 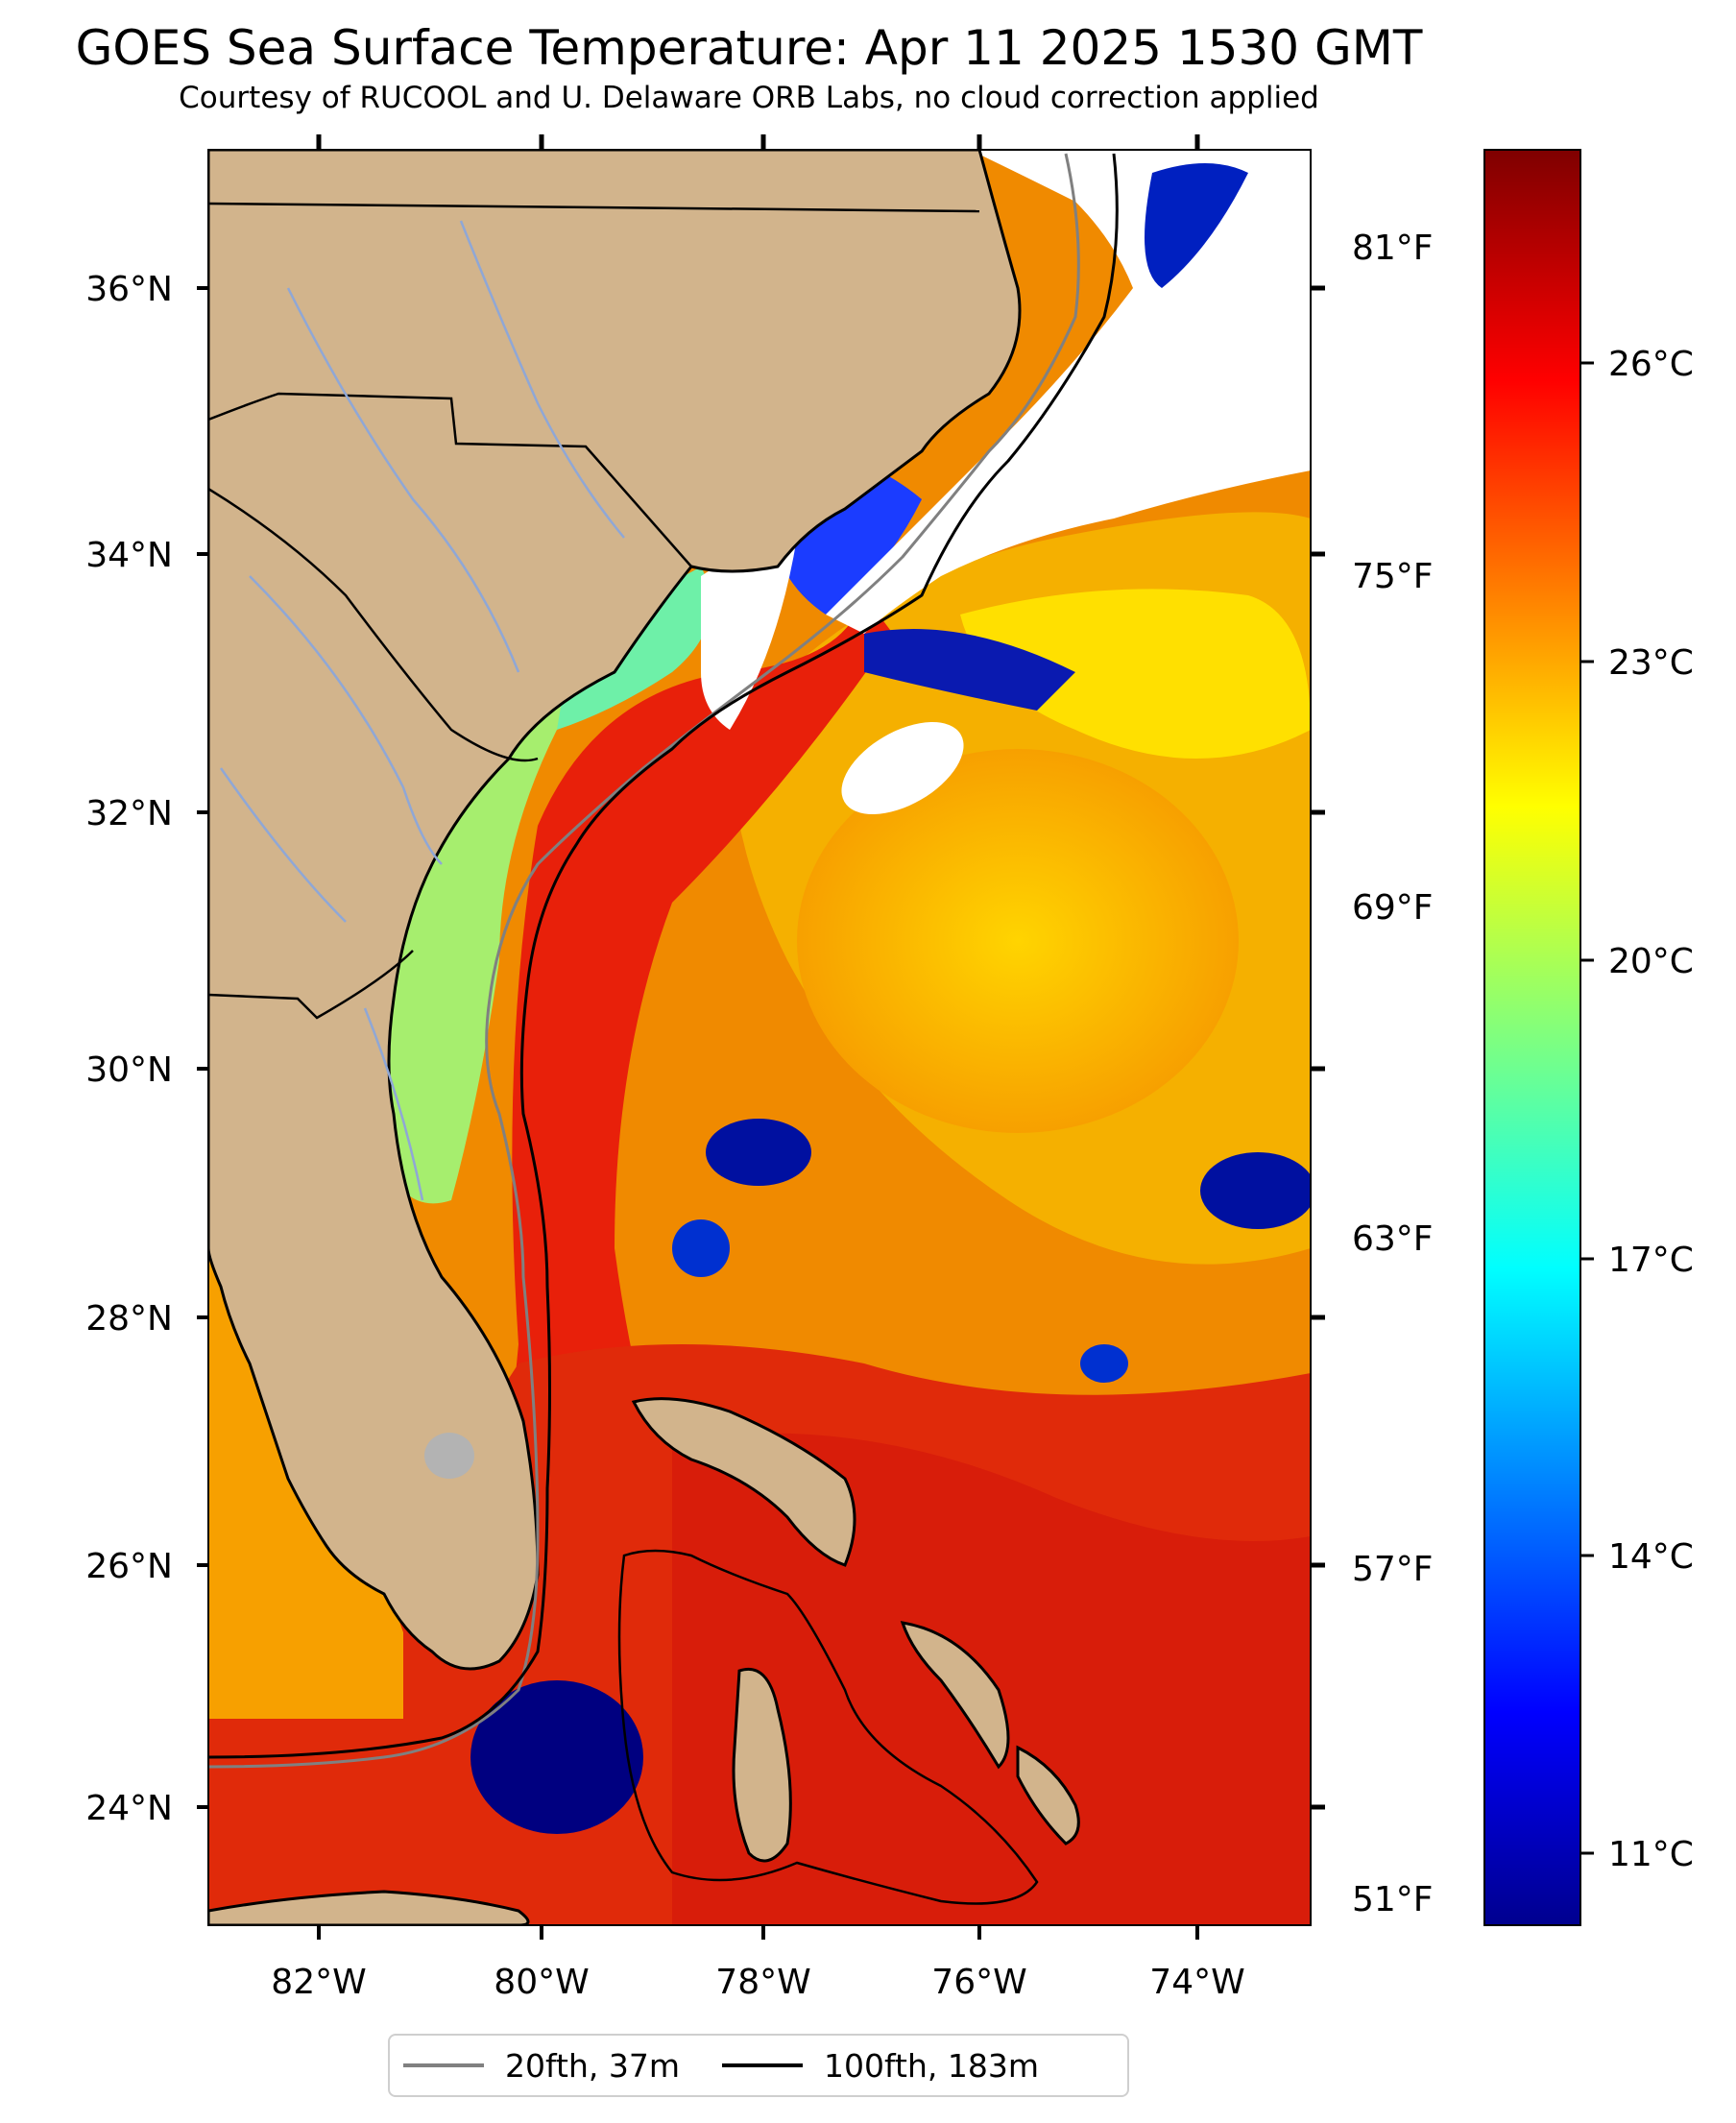 What do you see at coordinates (1135, 674) in the screenshot?
I see `yellow-filament` at bounding box center [1135, 674].